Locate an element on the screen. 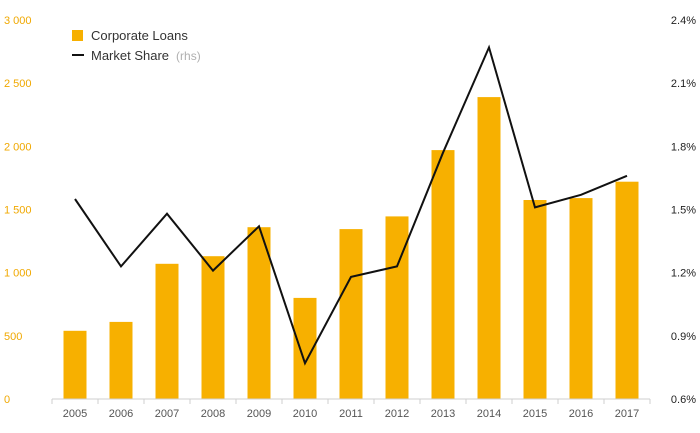 This screenshot has height=433, width=700. x-tick-label: 2010 is located at coordinates (305, 414).